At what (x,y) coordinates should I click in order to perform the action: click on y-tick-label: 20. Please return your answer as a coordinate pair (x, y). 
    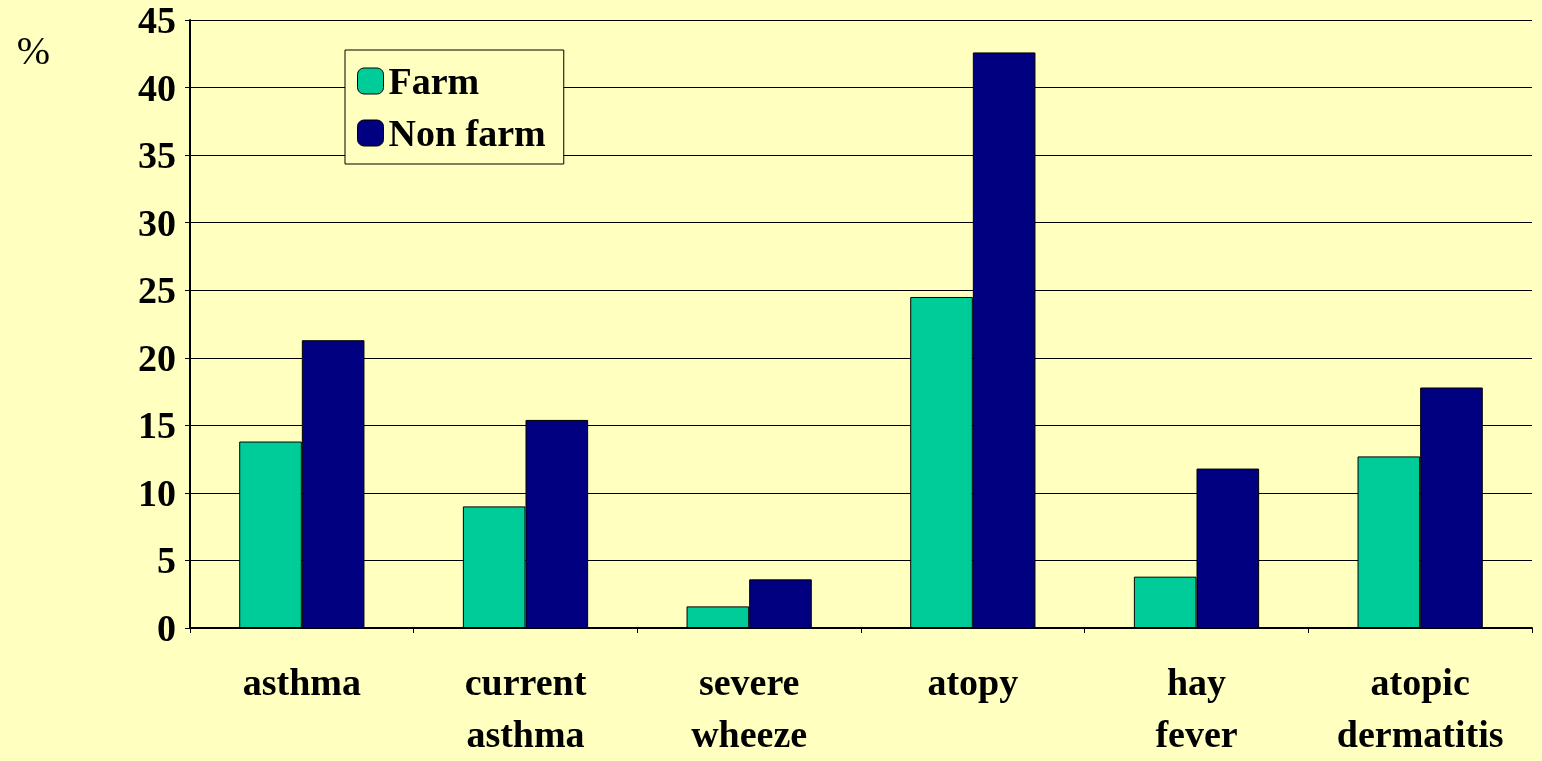
    Looking at the image, I should click on (157, 357).